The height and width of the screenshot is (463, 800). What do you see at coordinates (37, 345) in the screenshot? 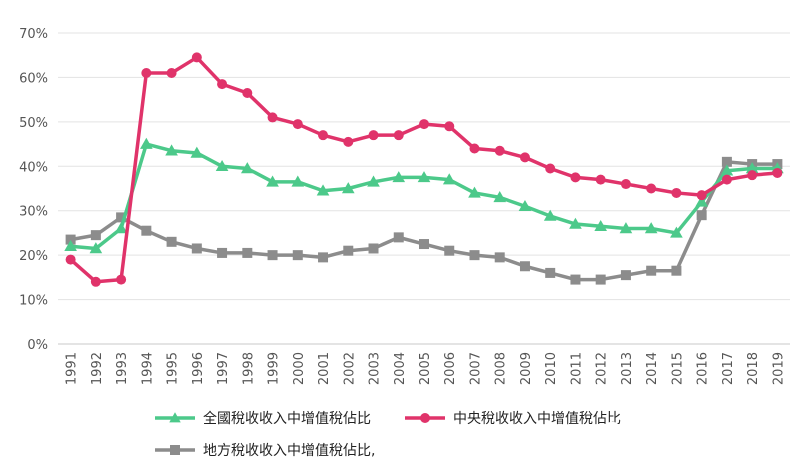
I see `y-tick-label: 0%` at bounding box center [37, 345].